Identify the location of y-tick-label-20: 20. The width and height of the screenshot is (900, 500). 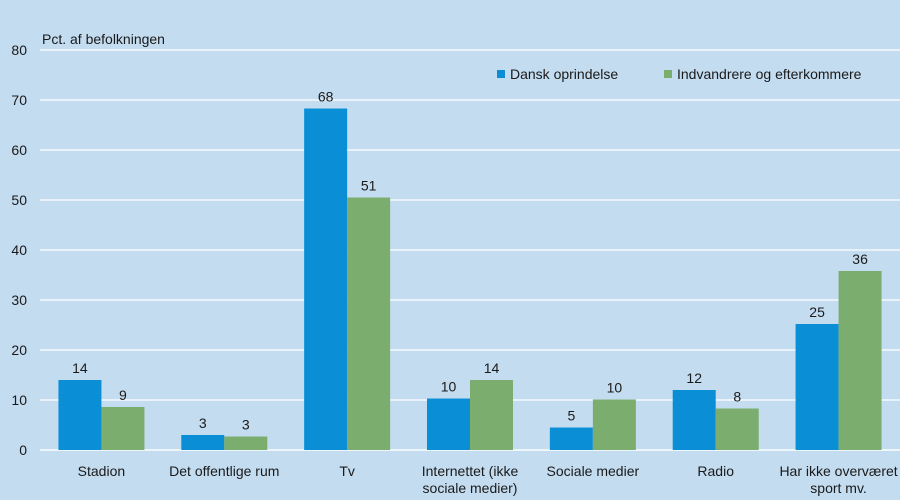
(19, 350).